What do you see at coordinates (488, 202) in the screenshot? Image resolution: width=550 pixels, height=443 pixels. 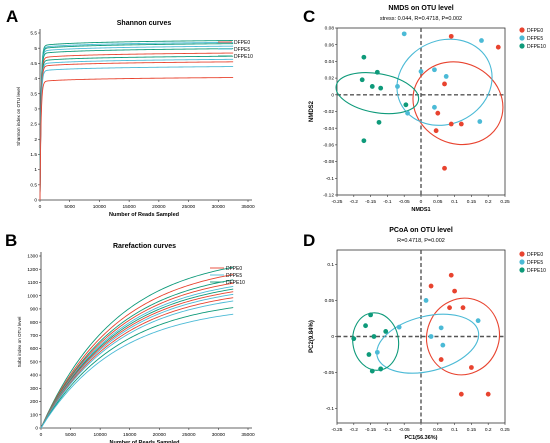 I see `x-tick-label: 0.2` at bounding box center [488, 202].